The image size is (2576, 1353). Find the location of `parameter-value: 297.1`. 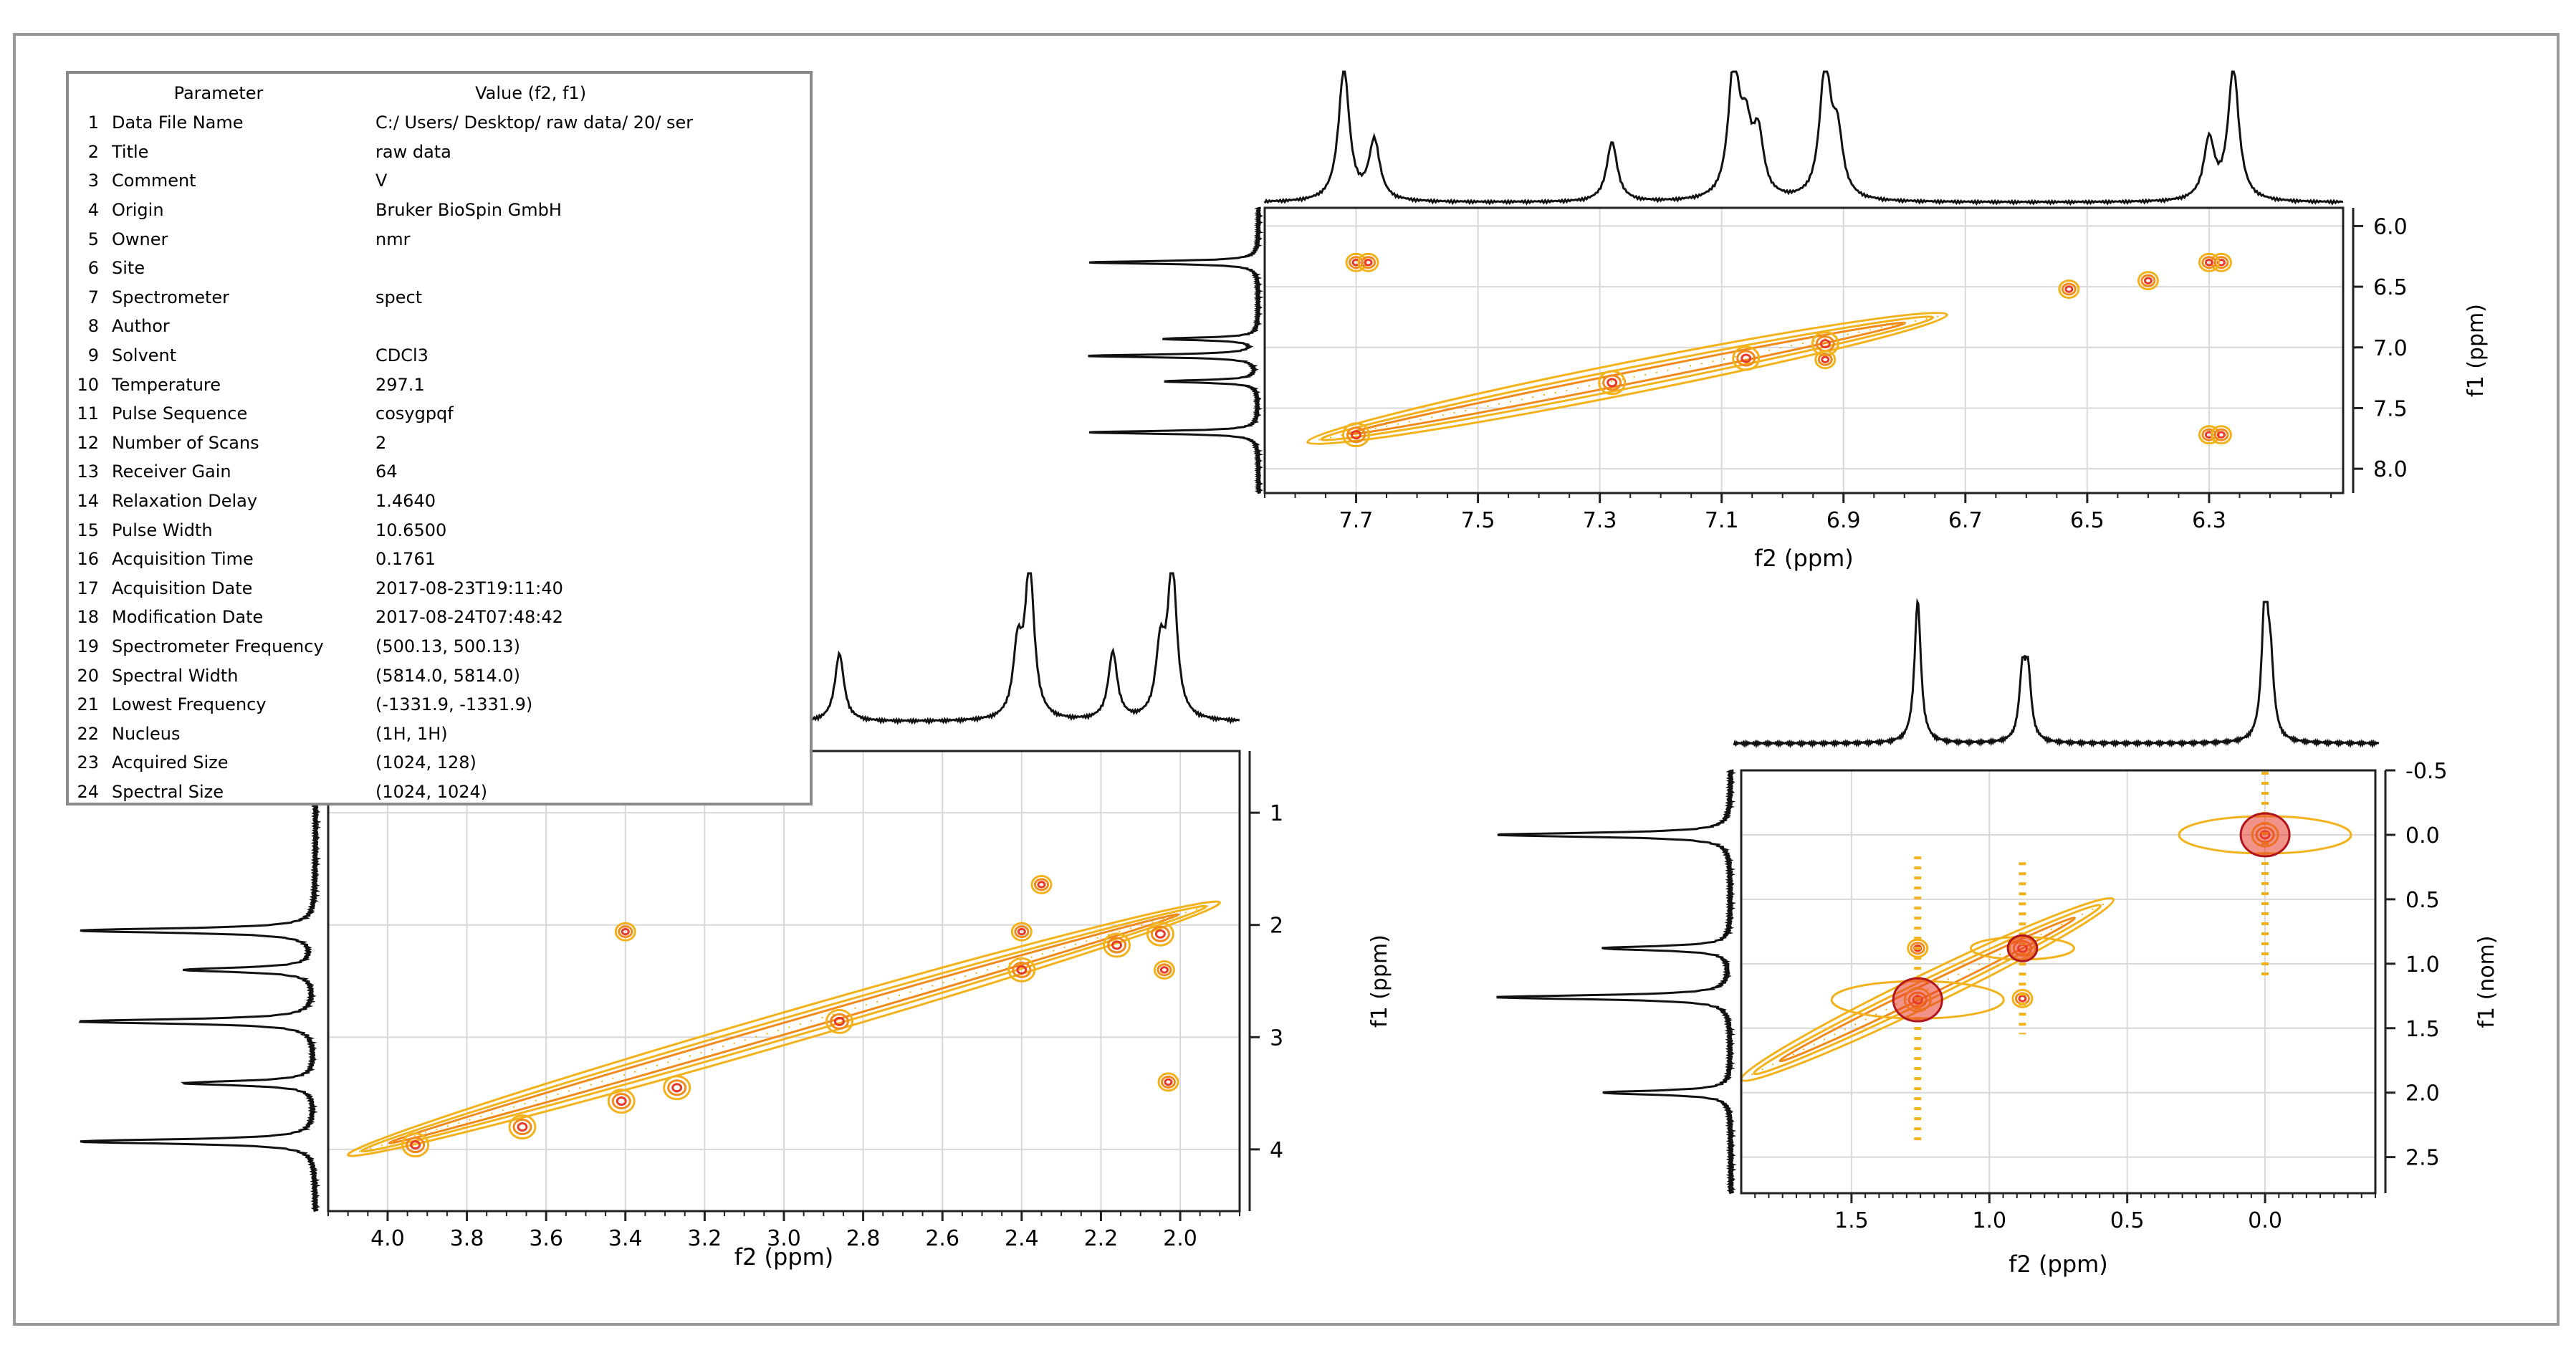

parameter-value: 297.1 is located at coordinates (400, 385).